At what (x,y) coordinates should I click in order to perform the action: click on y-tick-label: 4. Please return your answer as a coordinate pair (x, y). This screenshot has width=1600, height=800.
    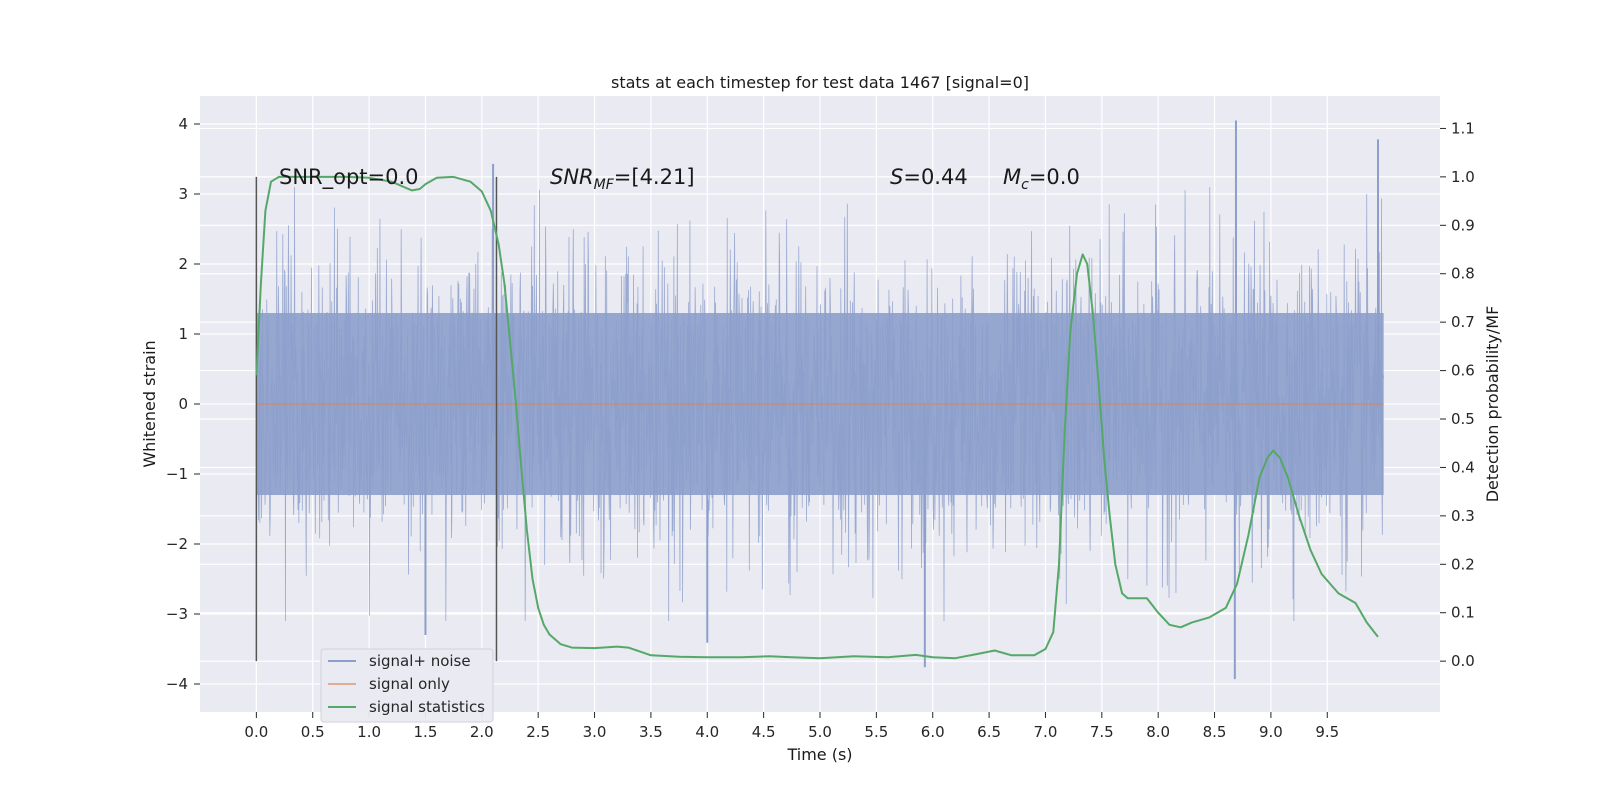
    Looking at the image, I should click on (183, 124).